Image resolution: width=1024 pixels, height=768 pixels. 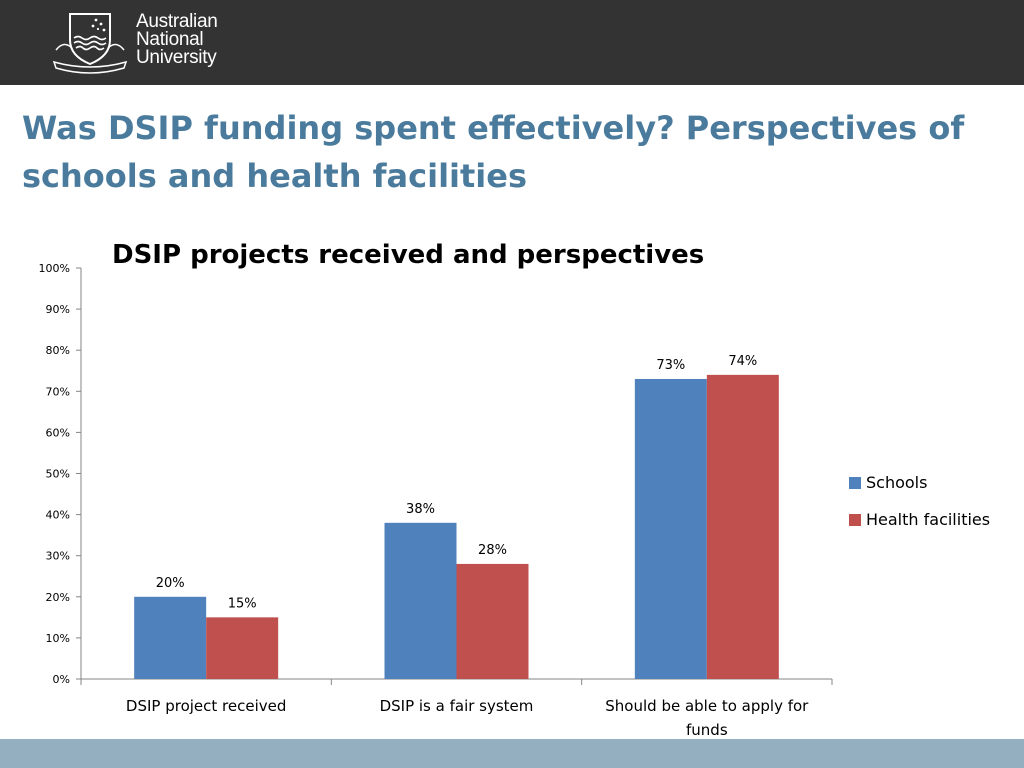 What do you see at coordinates (58, 309) in the screenshot?
I see `y-tick-label: 90%` at bounding box center [58, 309].